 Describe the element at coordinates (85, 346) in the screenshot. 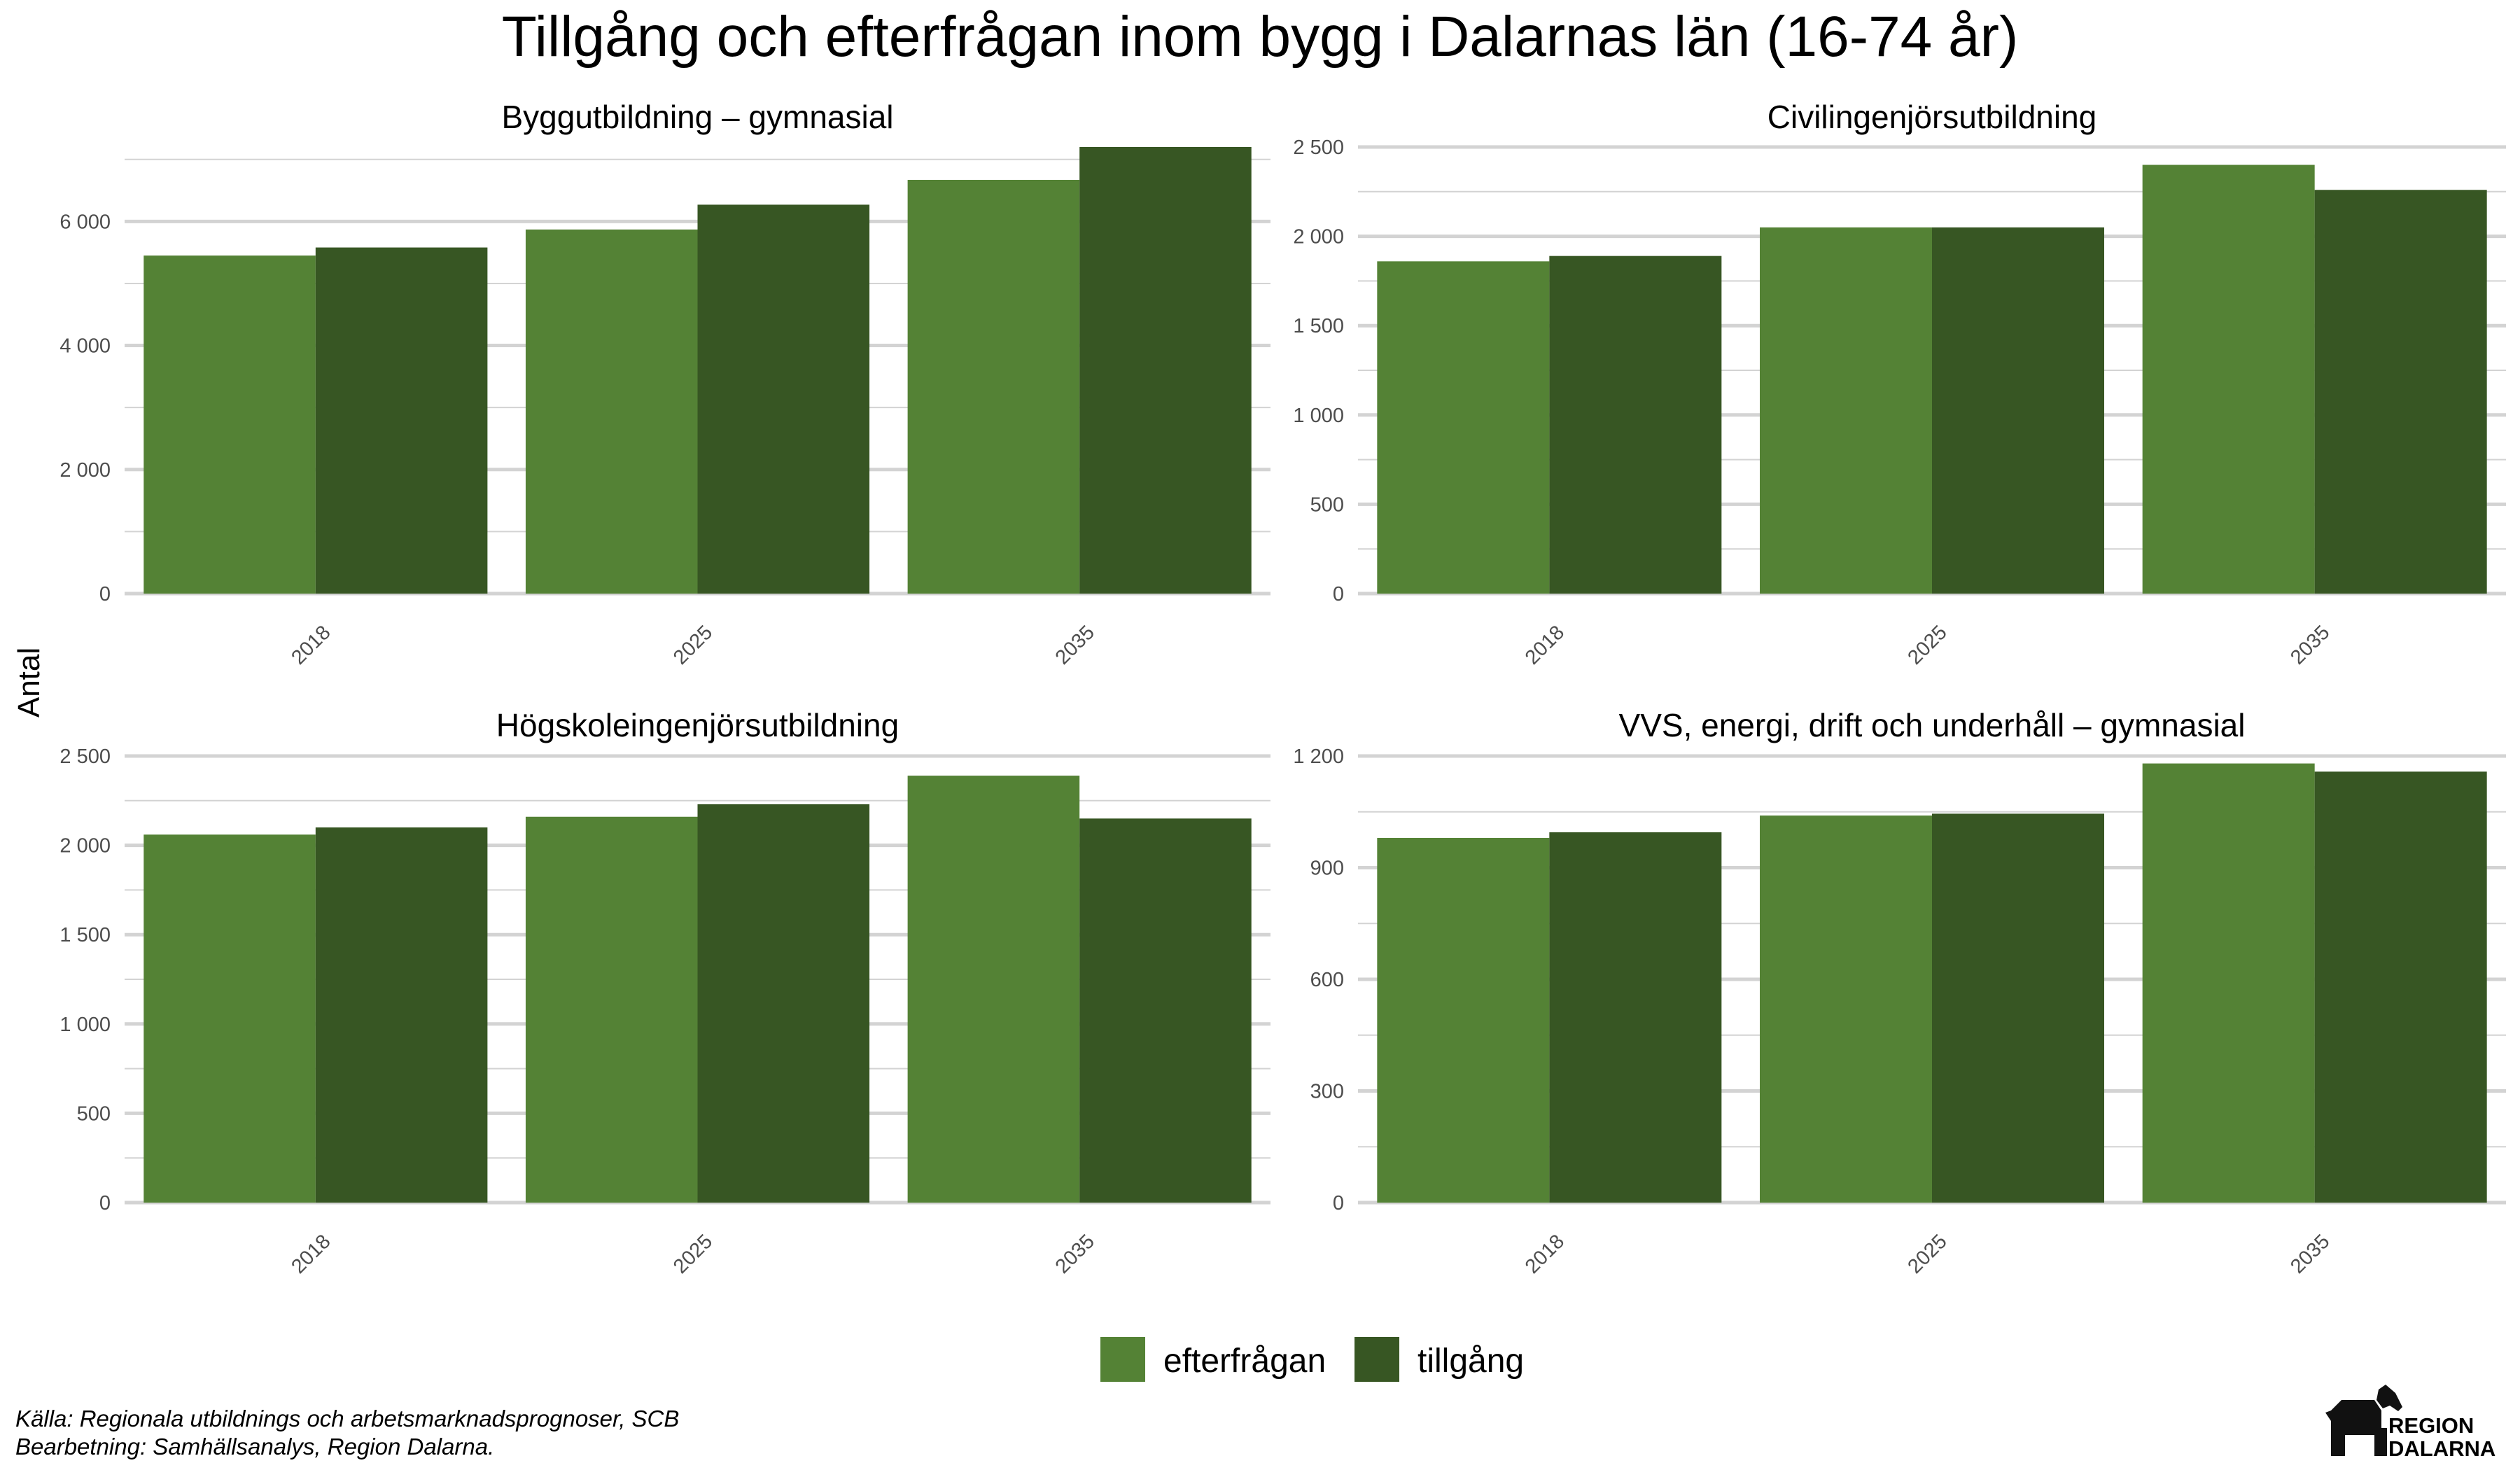

I see `y-tick-label: 4 000` at that location.